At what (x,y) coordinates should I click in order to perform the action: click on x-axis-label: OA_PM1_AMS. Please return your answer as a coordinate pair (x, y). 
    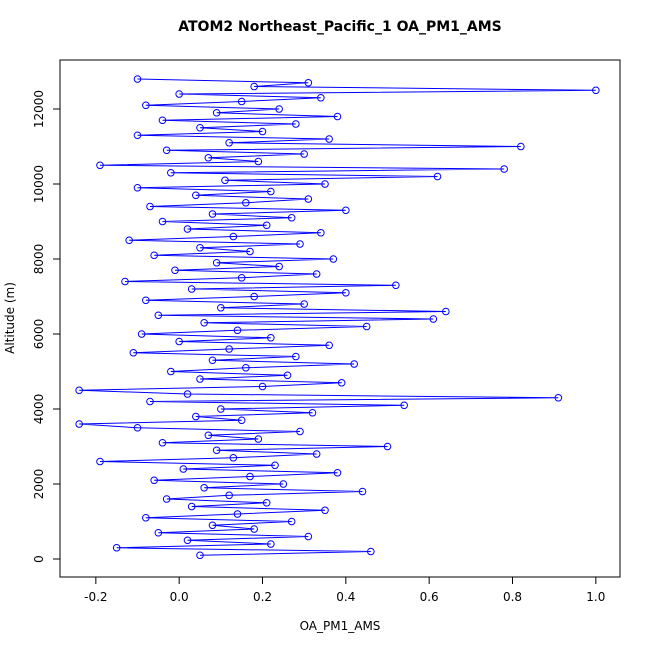
    Looking at the image, I should click on (340, 626).